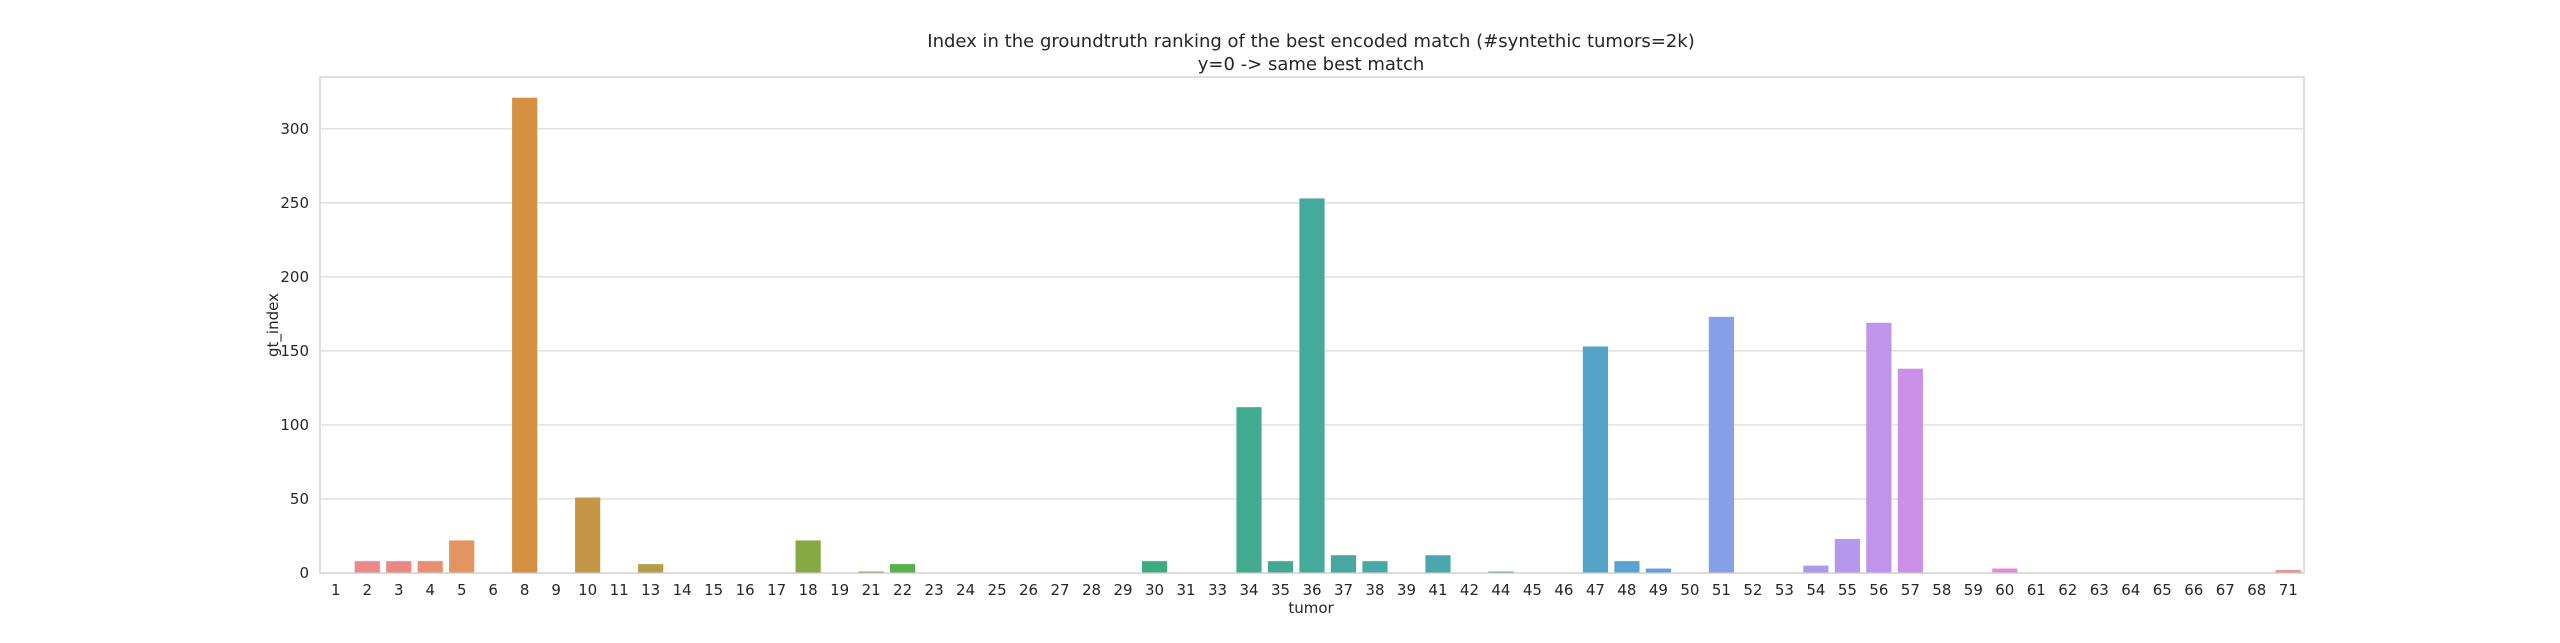  I want to click on x-tick-label: 36, so click(1311, 590).